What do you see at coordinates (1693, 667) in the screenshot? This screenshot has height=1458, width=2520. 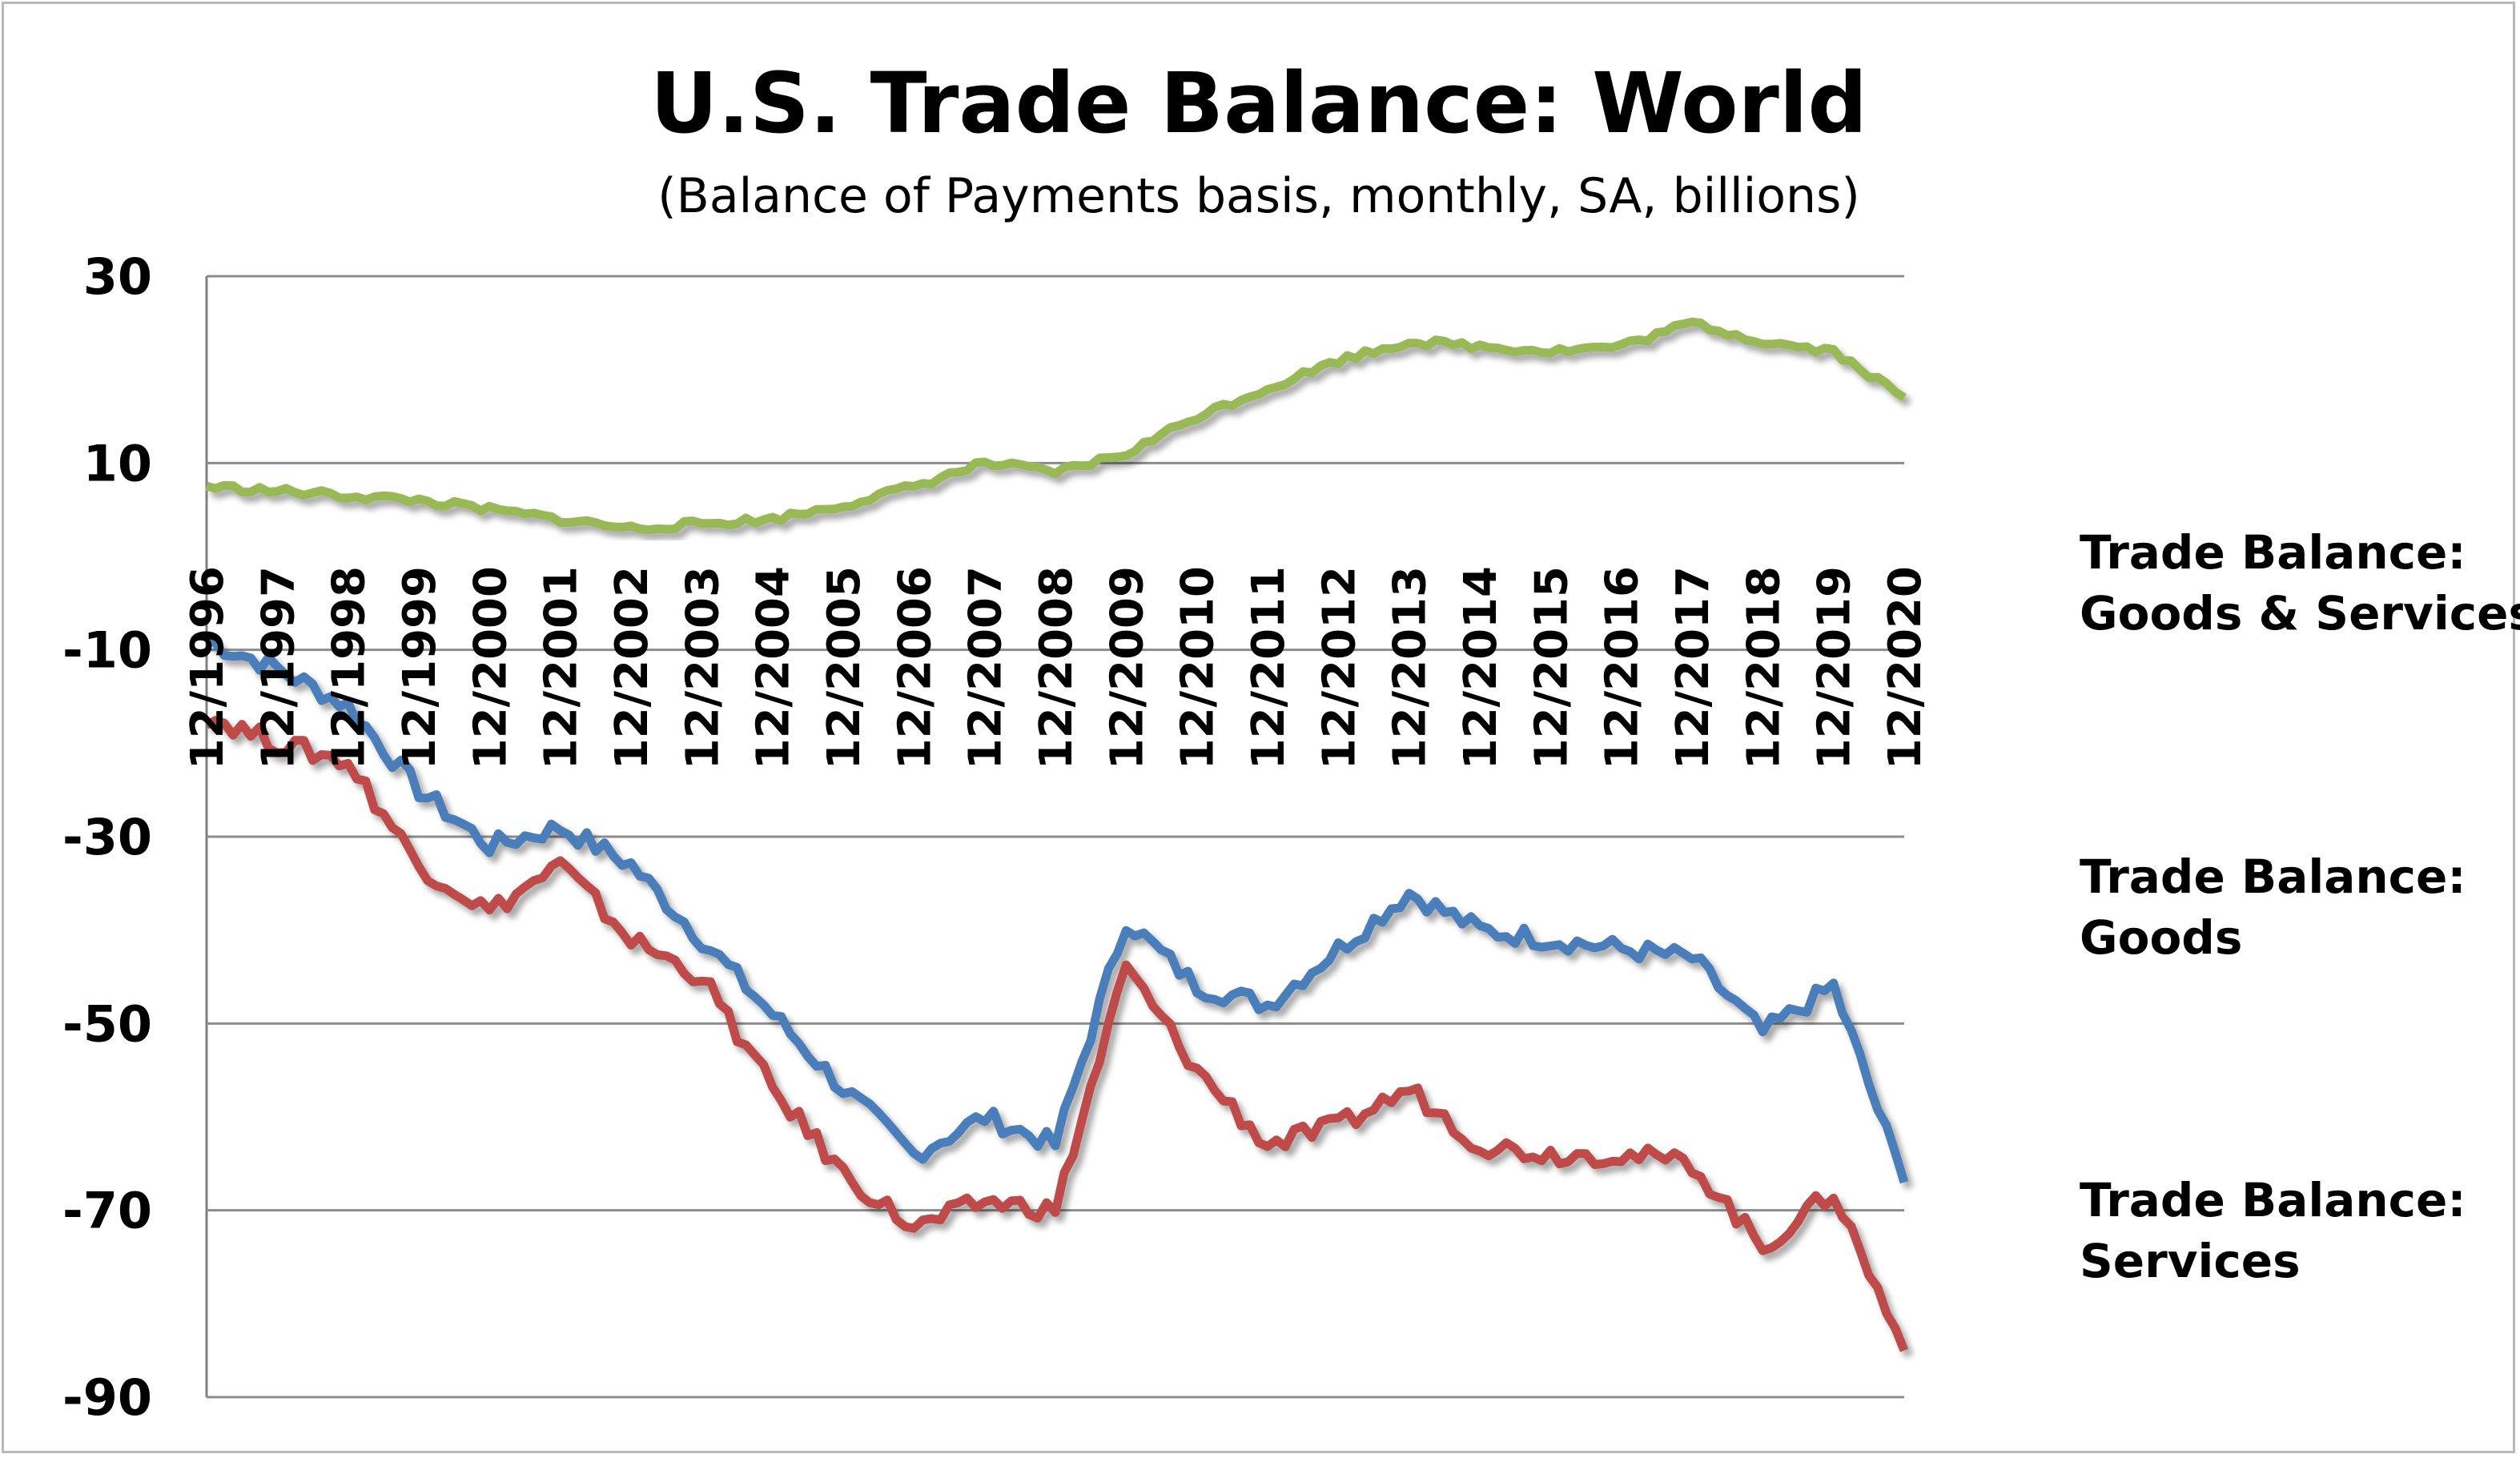 I see `x-tick-label: 12/2017` at bounding box center [1693, 667].